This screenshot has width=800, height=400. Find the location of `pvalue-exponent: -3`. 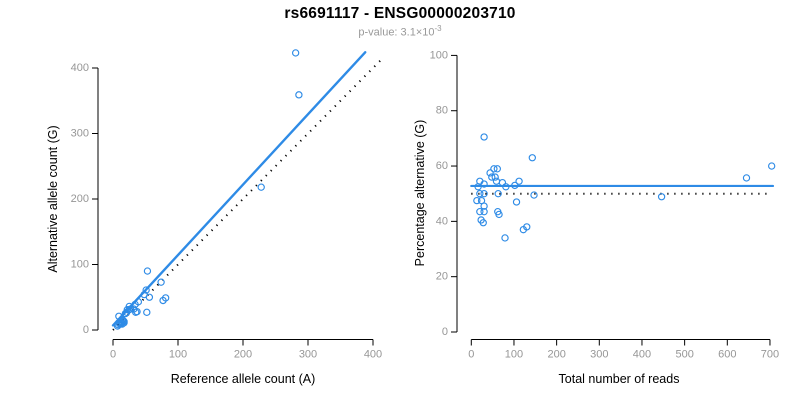

pvalue-exponent: -3 is located at coordinates (438, 28).